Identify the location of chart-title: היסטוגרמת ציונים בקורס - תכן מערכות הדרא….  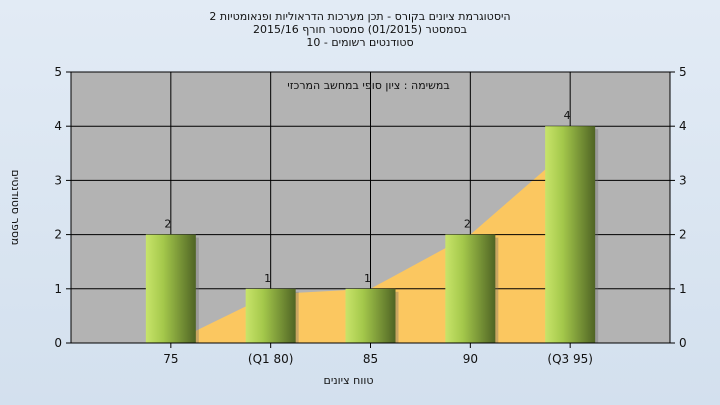
(360, 16).